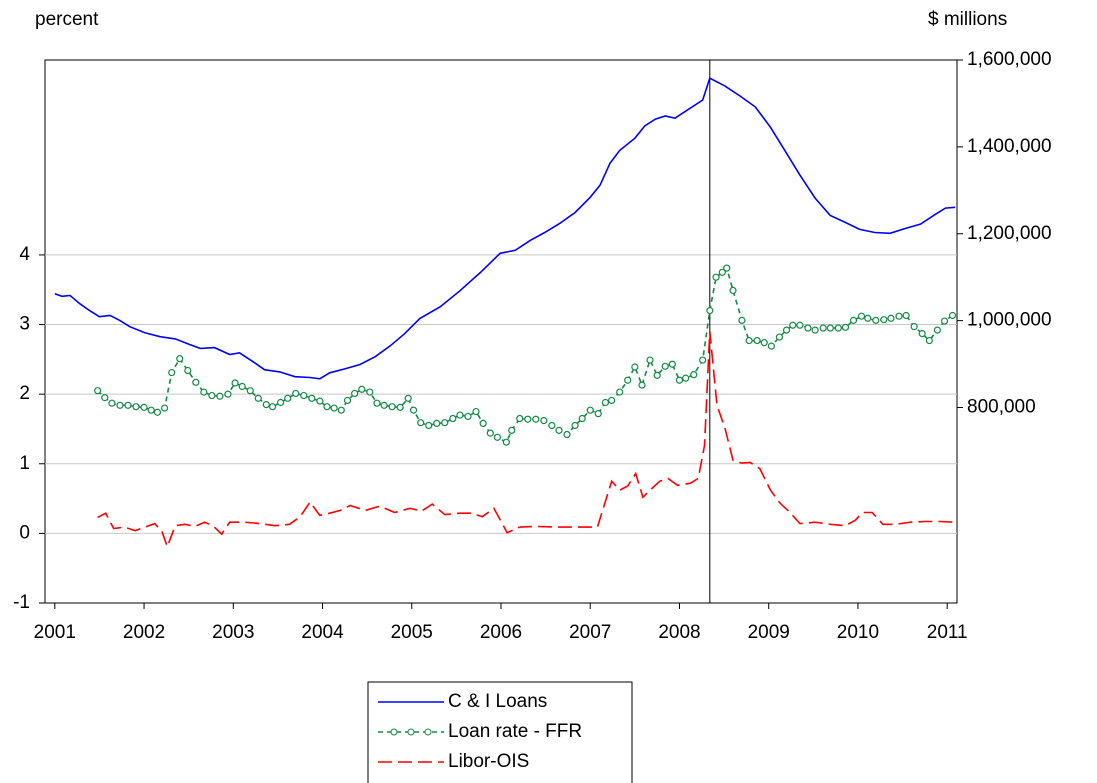 This screenshot has height=783, width=1097. I want to click on y2-tick-label: 1,000,000, so click(1009, 320).